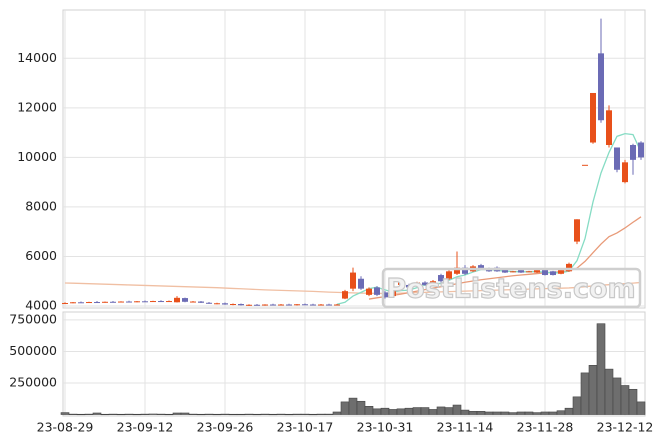 Image resolution: width=663 pixels, height=444 pixels. I want to click on watermark: PostListens.com, so click(511, 288).